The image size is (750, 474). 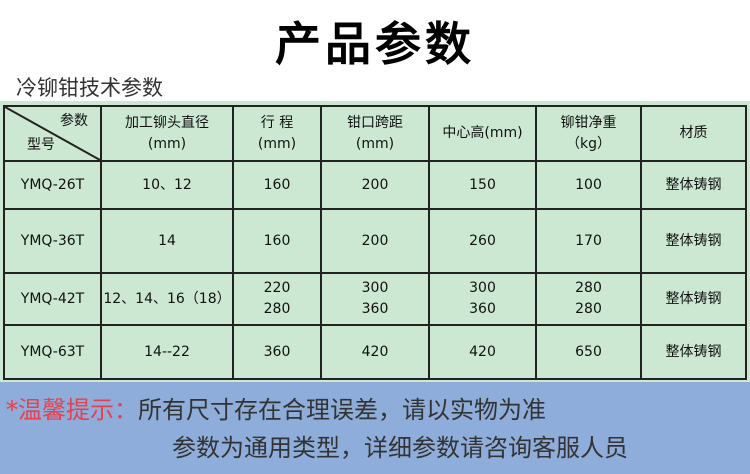 What do you see at coordinates (277, 299) in the screenshot?
I see `value-cell: 220 280` at bounding box center [277, 299].